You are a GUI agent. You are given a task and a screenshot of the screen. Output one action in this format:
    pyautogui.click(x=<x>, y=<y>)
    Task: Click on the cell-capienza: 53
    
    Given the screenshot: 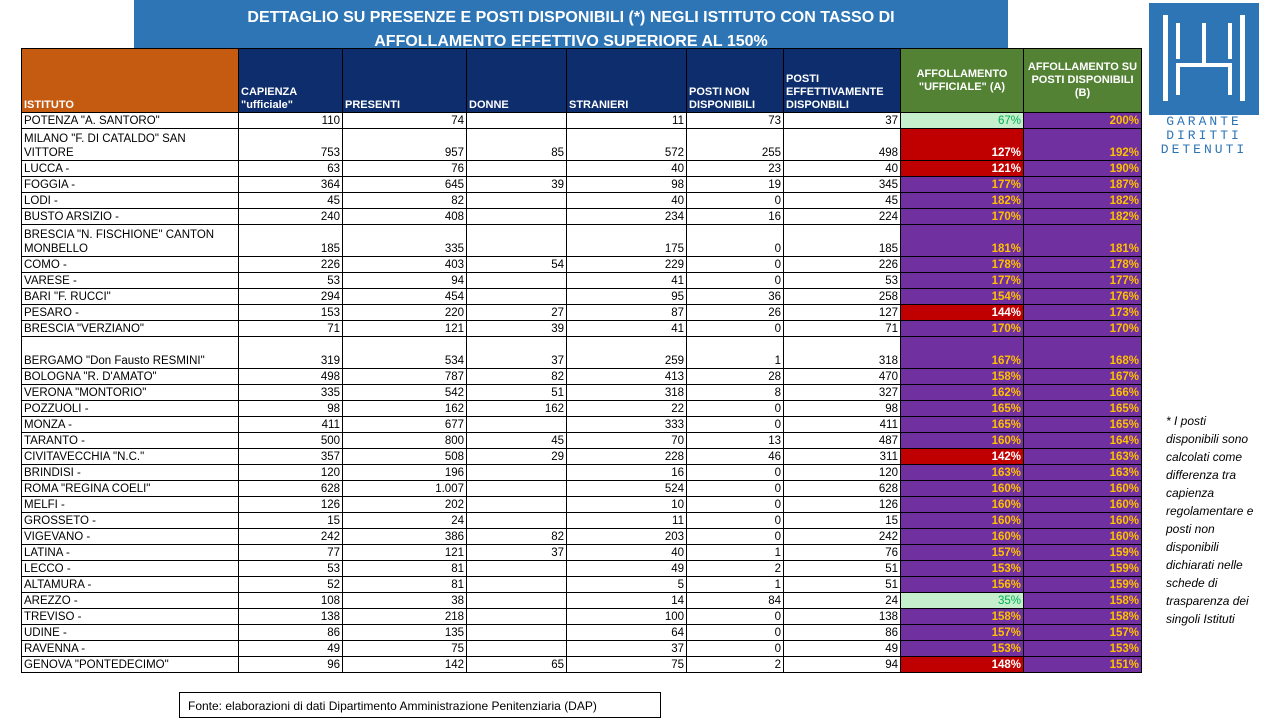 What is the action you would take?
    pyautogui.click(x=290, y=568)
    